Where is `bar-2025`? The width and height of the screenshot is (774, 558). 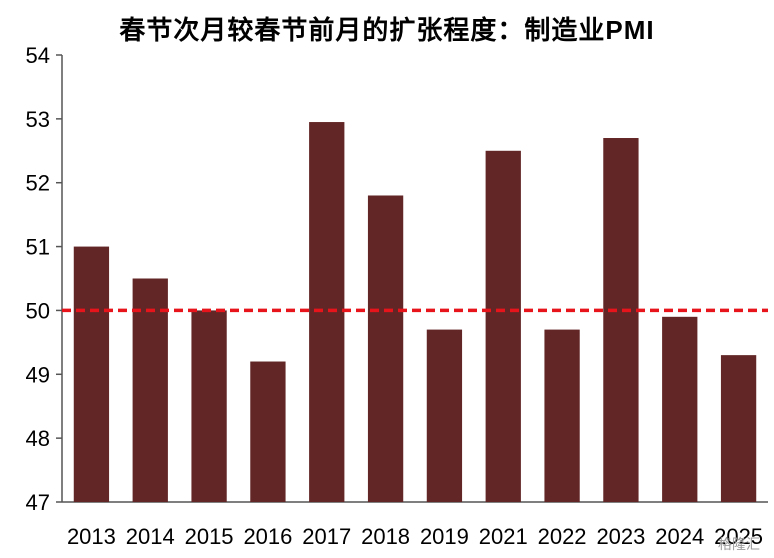 bar-2025 is located at coordinates (738, 428).